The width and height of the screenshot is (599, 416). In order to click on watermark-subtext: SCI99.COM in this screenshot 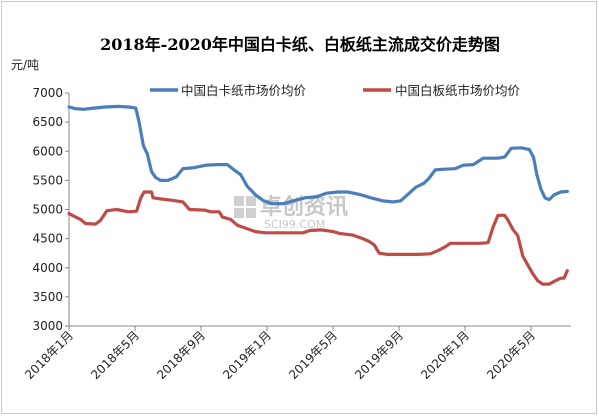, I will do `click(294, 224)`.